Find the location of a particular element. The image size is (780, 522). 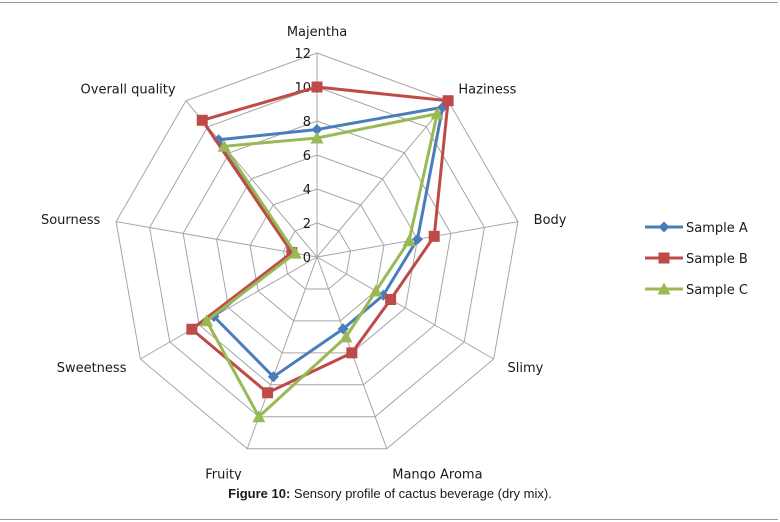

legend-label: Sample A is located at coordinates (717, 228).